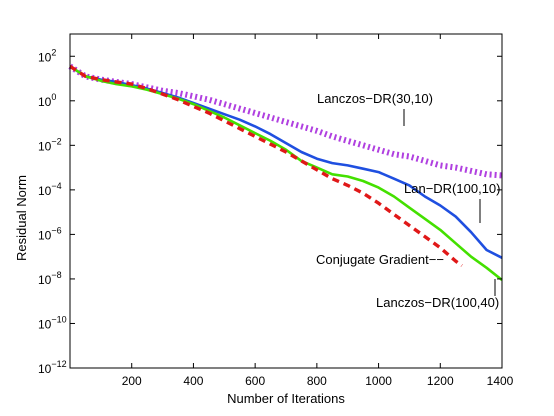  What do you see at coordinates (50, 233) in the screenshot?
I see `y-tick-label: 10⁻⁶` at bounding box center [50, 233].